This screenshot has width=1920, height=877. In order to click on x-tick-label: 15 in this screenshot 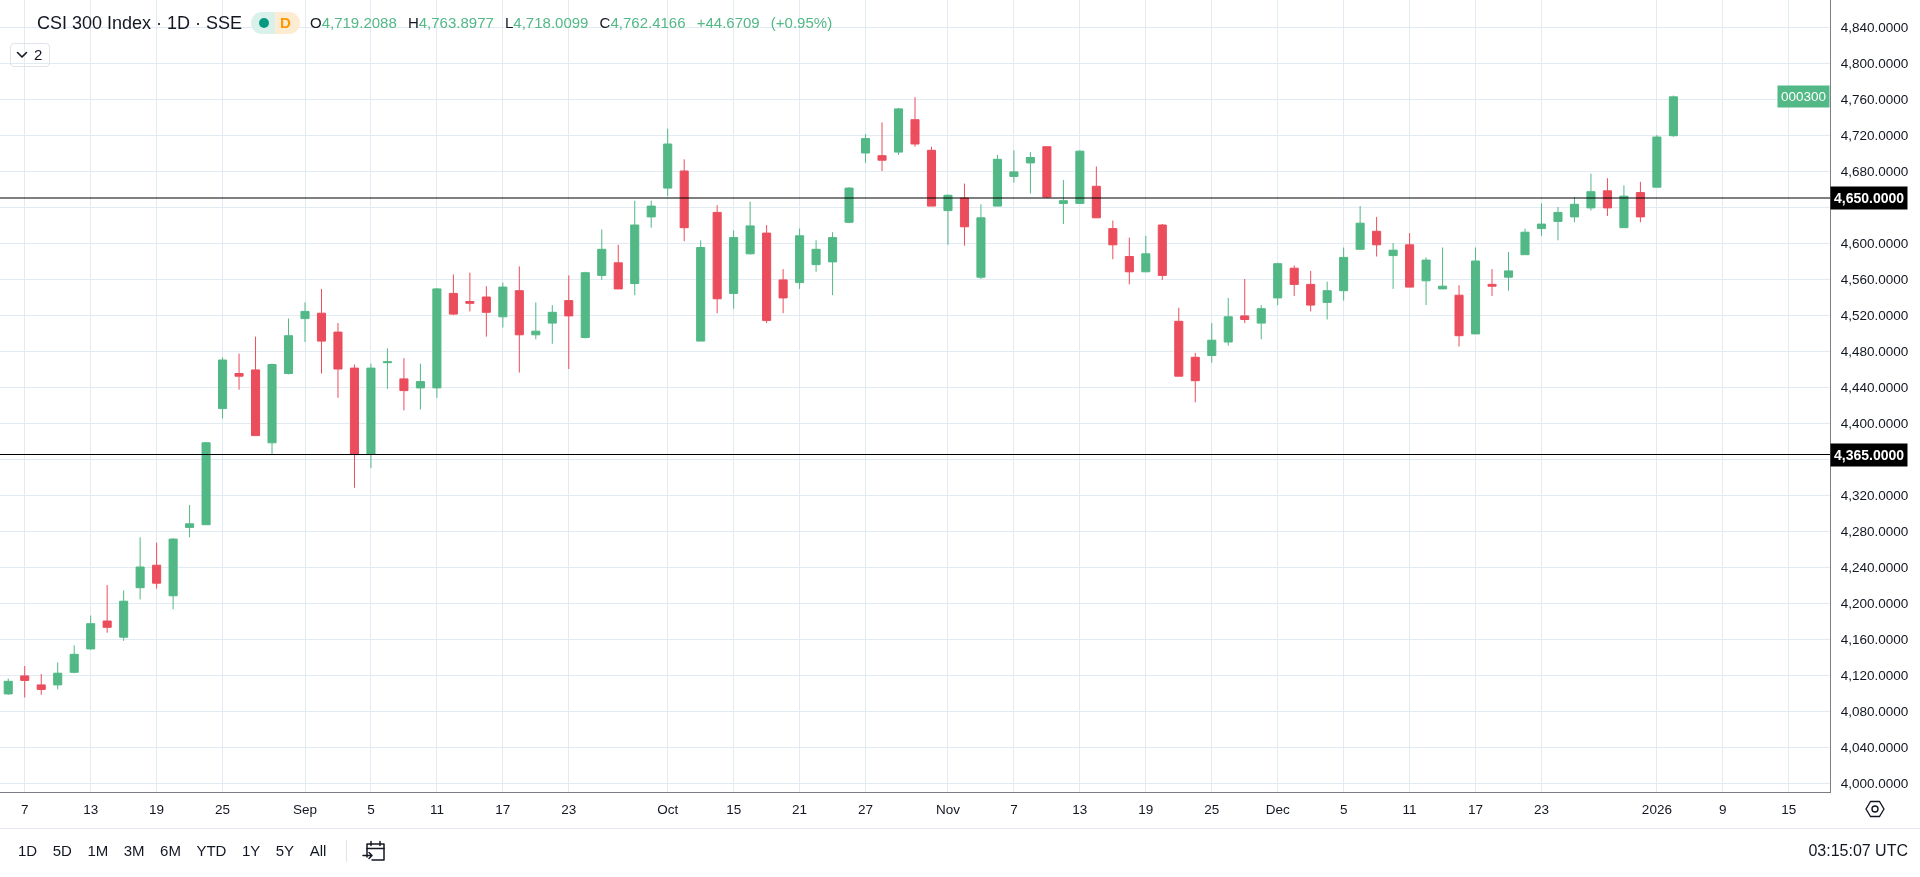, I will do `click(1789, 810)`.